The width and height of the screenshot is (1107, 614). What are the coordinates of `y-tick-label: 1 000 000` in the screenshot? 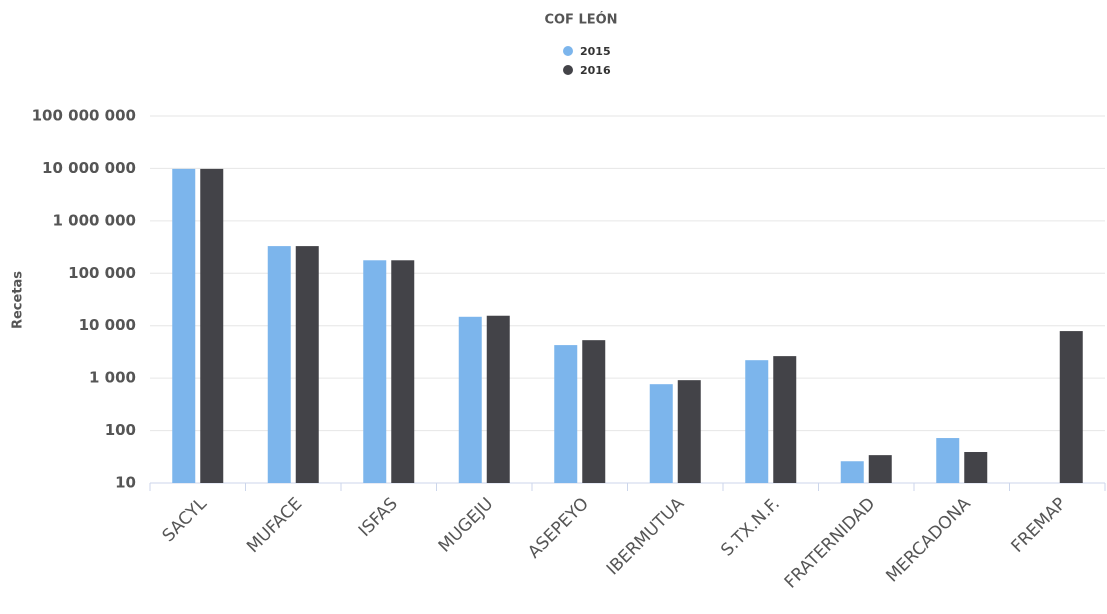 It's located at (94, 220).